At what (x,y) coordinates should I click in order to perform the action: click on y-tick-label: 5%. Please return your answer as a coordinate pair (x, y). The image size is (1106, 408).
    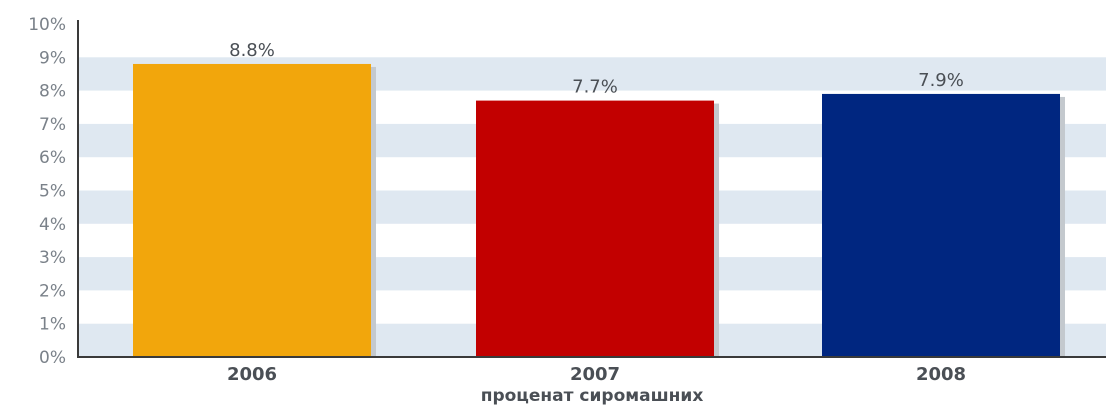
    Looking at the image, I should click on (52, 192).